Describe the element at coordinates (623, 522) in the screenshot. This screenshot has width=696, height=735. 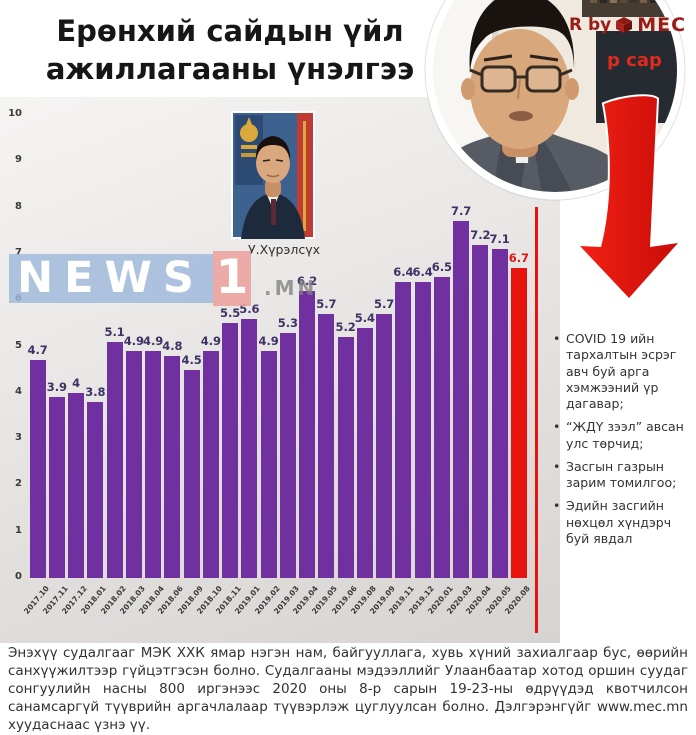
I see `bullet-item: Эдийн засгийн нөхцөл хүндэрч буй явдал` at that location.